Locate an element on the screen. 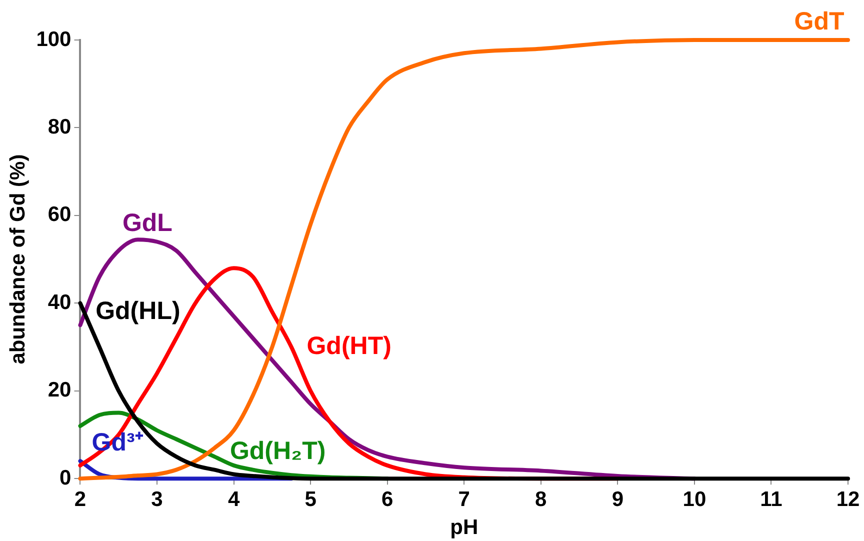 The height and width of the screenshot is (541, 864). x-tick-label: 2 is located at coordinates (80, 499).